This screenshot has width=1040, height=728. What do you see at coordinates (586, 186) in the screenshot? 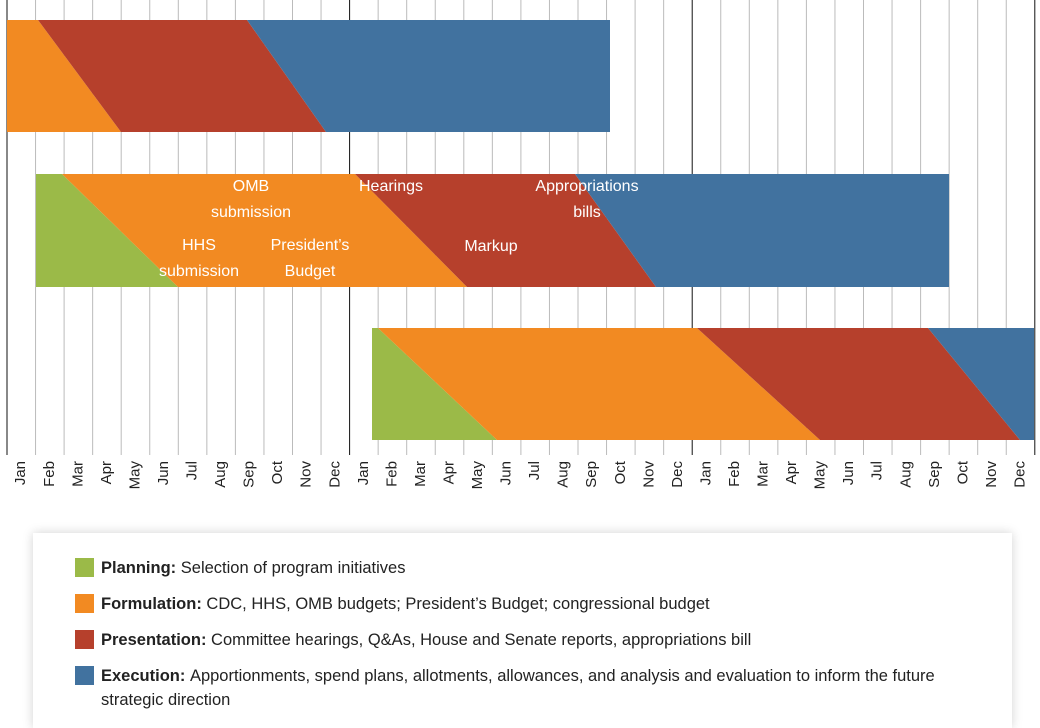
I see `annotation: Appropriations` at bounding box center [586, 186].